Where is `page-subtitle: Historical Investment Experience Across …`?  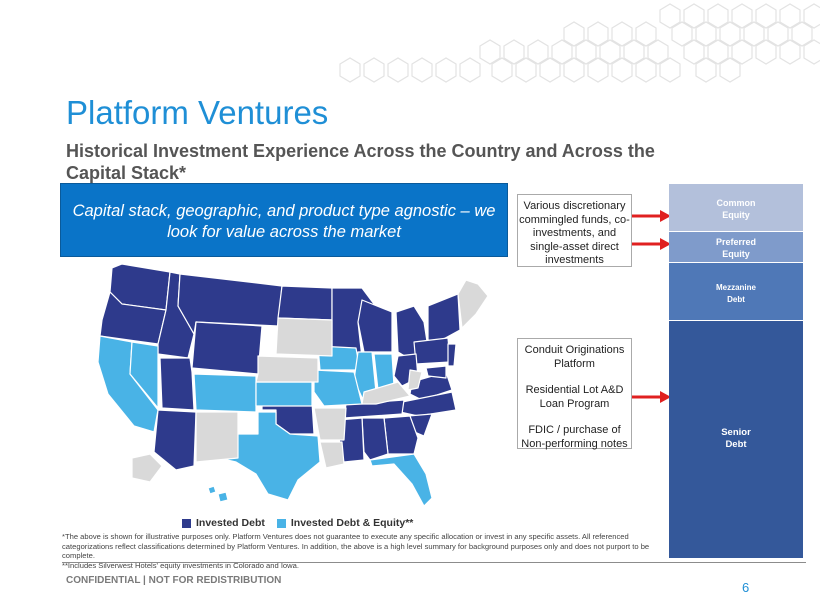 page-subtitle: Historical Investment Experience Across … is located at coordinates (360, 162).